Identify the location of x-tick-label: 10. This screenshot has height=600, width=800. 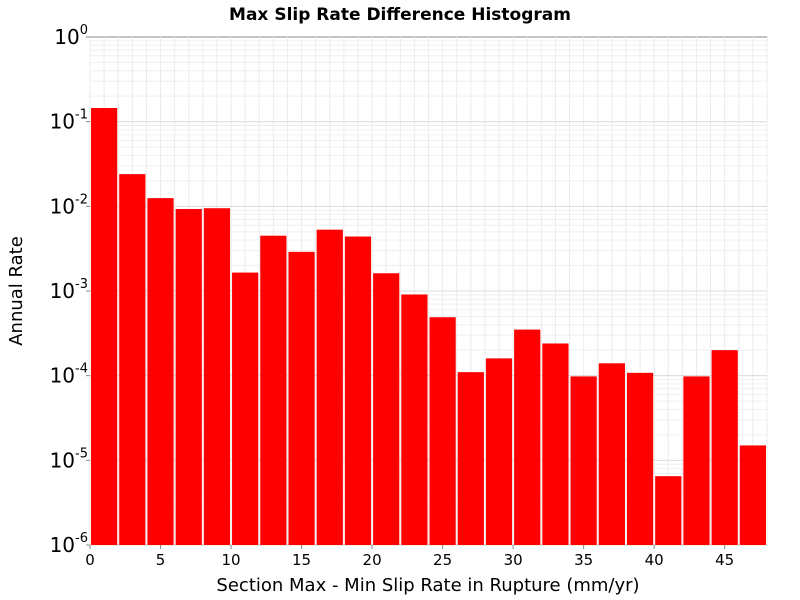
(230, 560).